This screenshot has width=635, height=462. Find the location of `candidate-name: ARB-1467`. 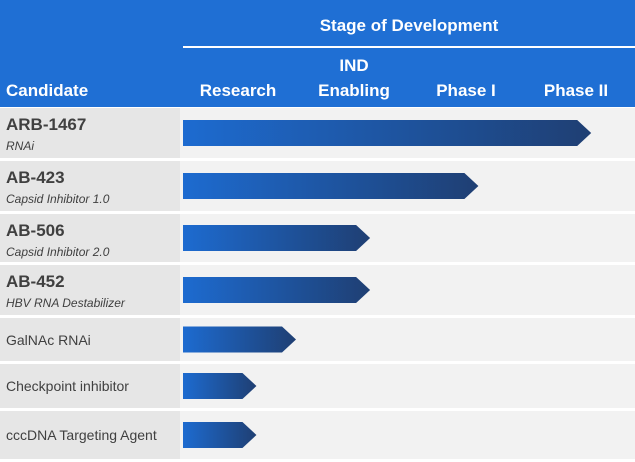

candidate-name: ARB-1467 is located at coordinates (46, 124).